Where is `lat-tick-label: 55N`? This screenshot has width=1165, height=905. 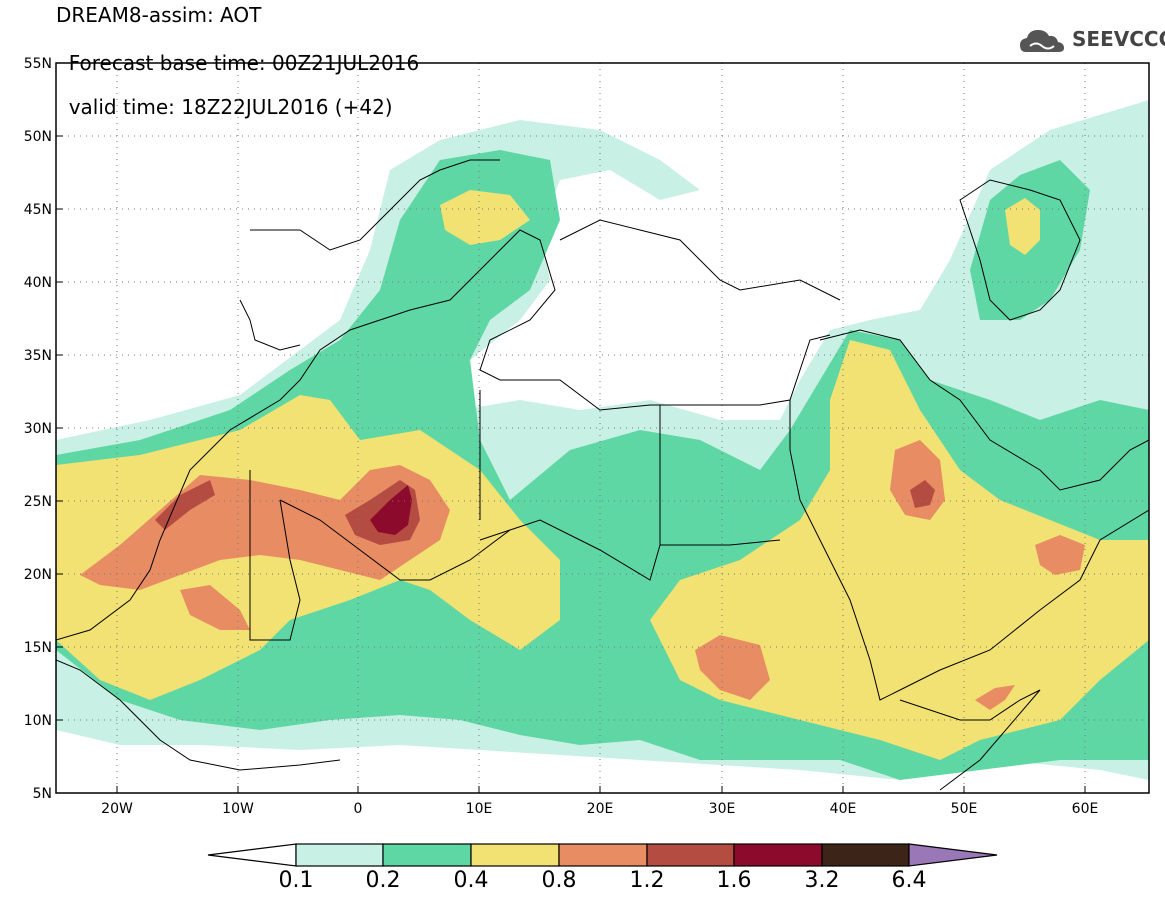 lat-tick-label: 55N is located at coordinates (38, 64).